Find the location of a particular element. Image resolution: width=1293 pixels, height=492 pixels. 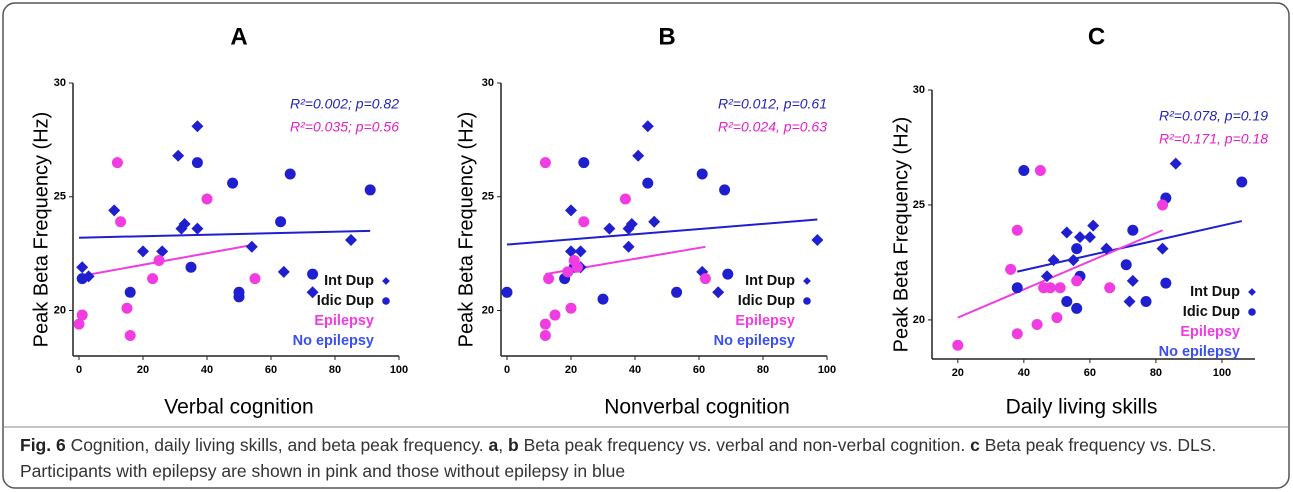

x-tick-label: 60 is located at coordinates (699, 370).